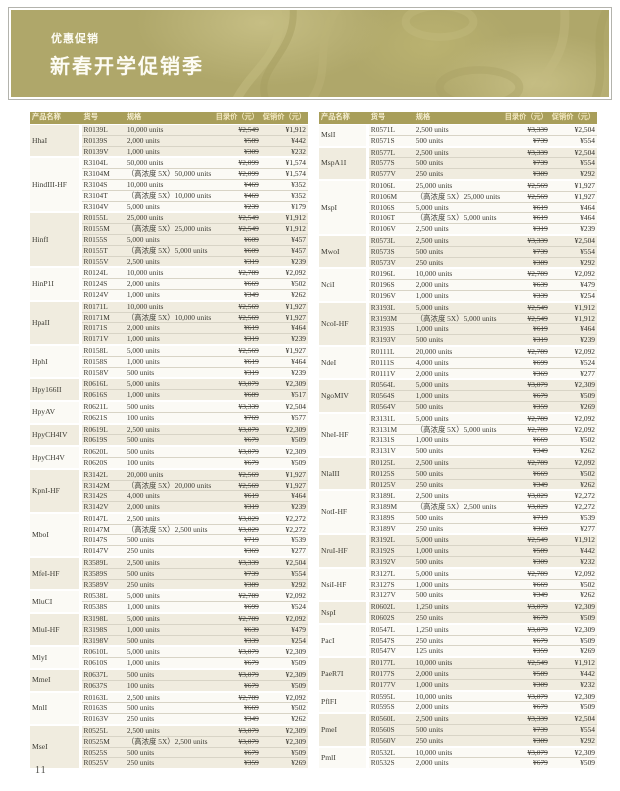 This screenshot has height=791, width=620. I want to click on product-name-cell: NheI-HF, so click(344, 435).